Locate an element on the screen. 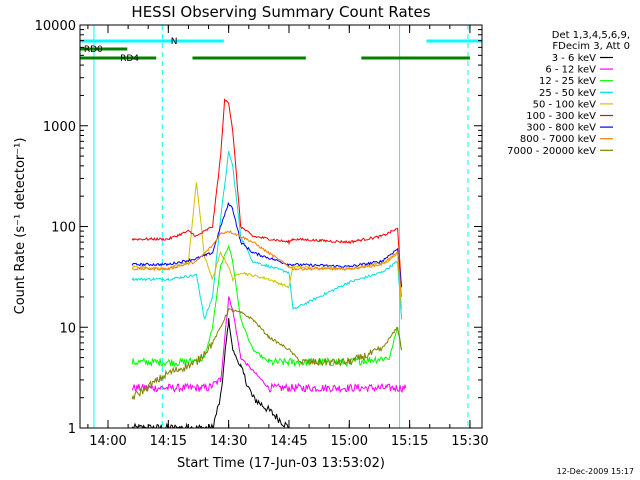 The width and height of the screenshot is (640, 480). y-axis-label: Count Rate (s⁻¹ detector⁻¹) is located at coordinates (20, 226).